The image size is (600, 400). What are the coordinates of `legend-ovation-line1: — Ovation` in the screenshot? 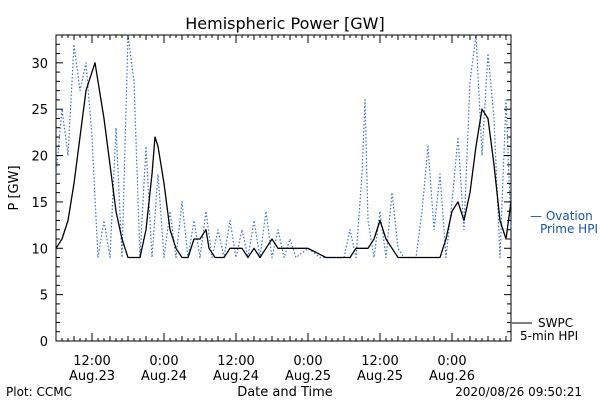 It's located at (561, 216).